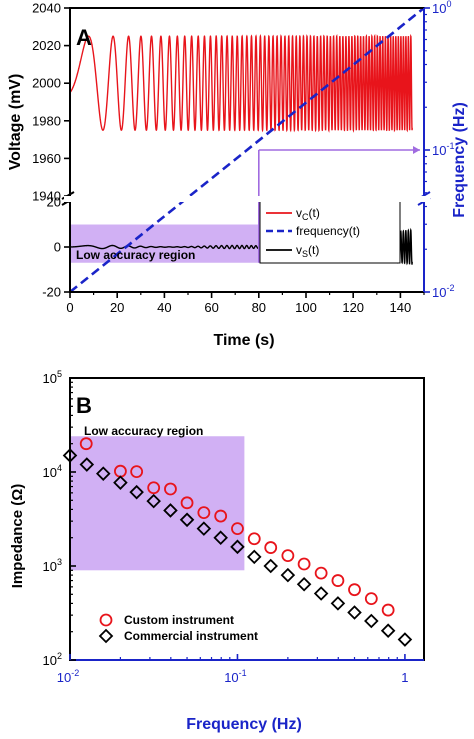 The image size is (474, 739). What do you see at coordinates (84, 37) in the screenshot?
I see `panel-a-letter: A` at bounding box center [84, 37].